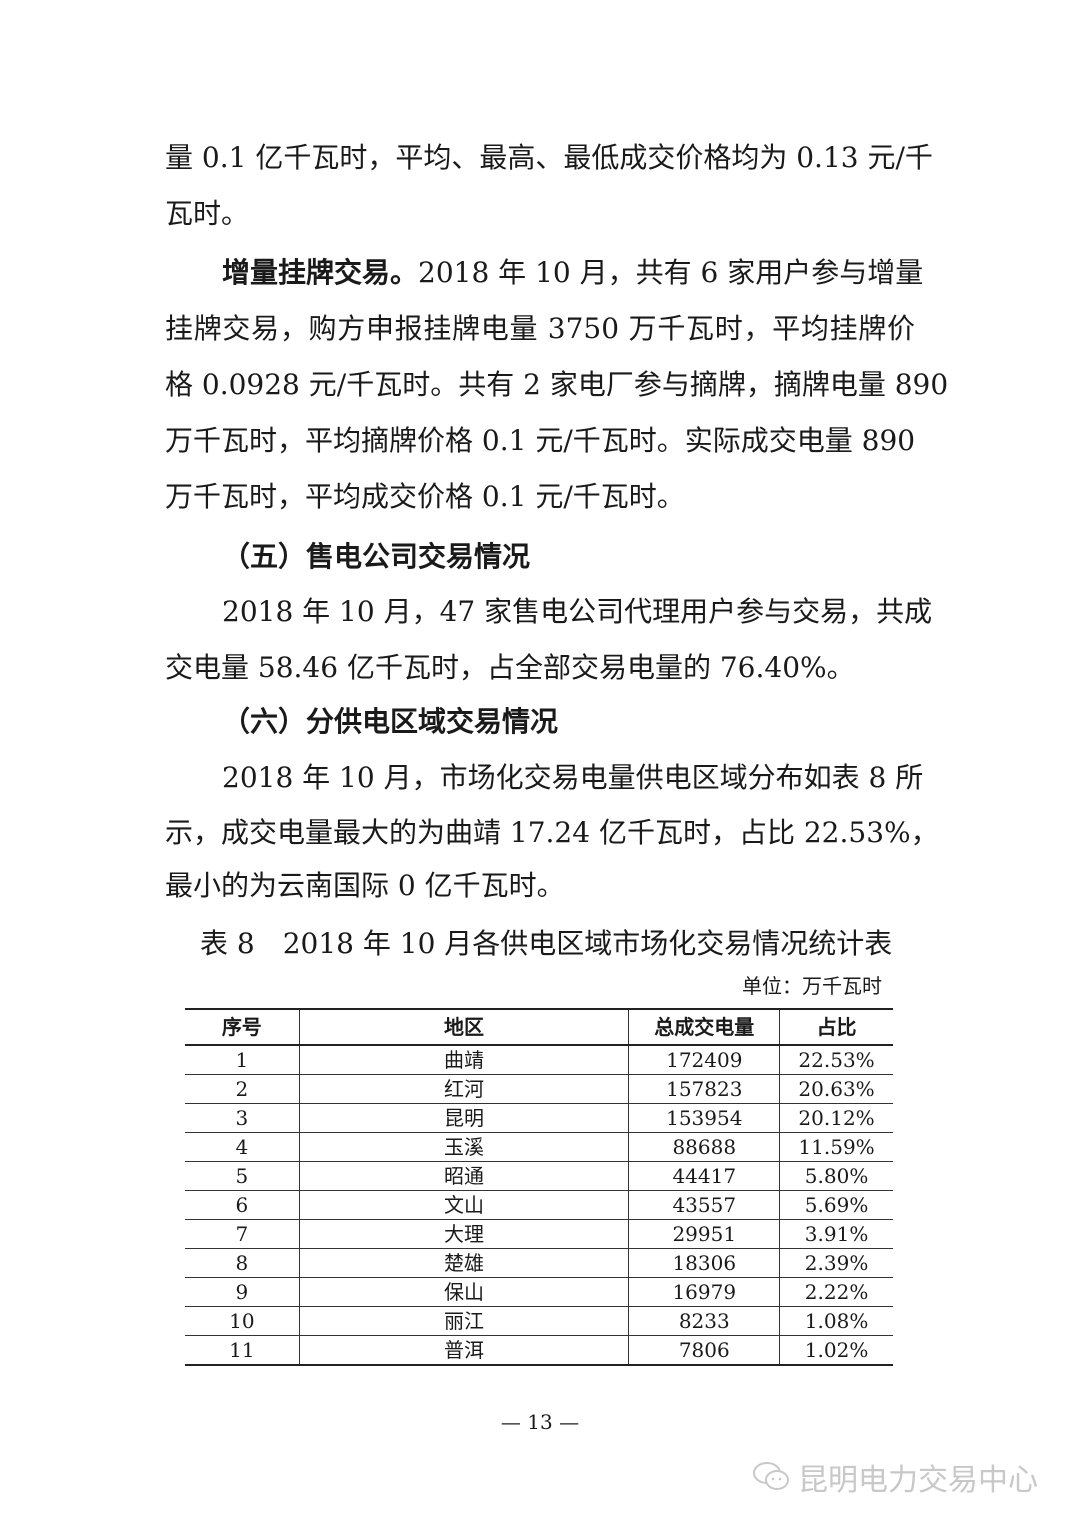  Describe the element at coordinates (463, 1321) in the screenshot. I see `table-cell: 丽江` at that location.